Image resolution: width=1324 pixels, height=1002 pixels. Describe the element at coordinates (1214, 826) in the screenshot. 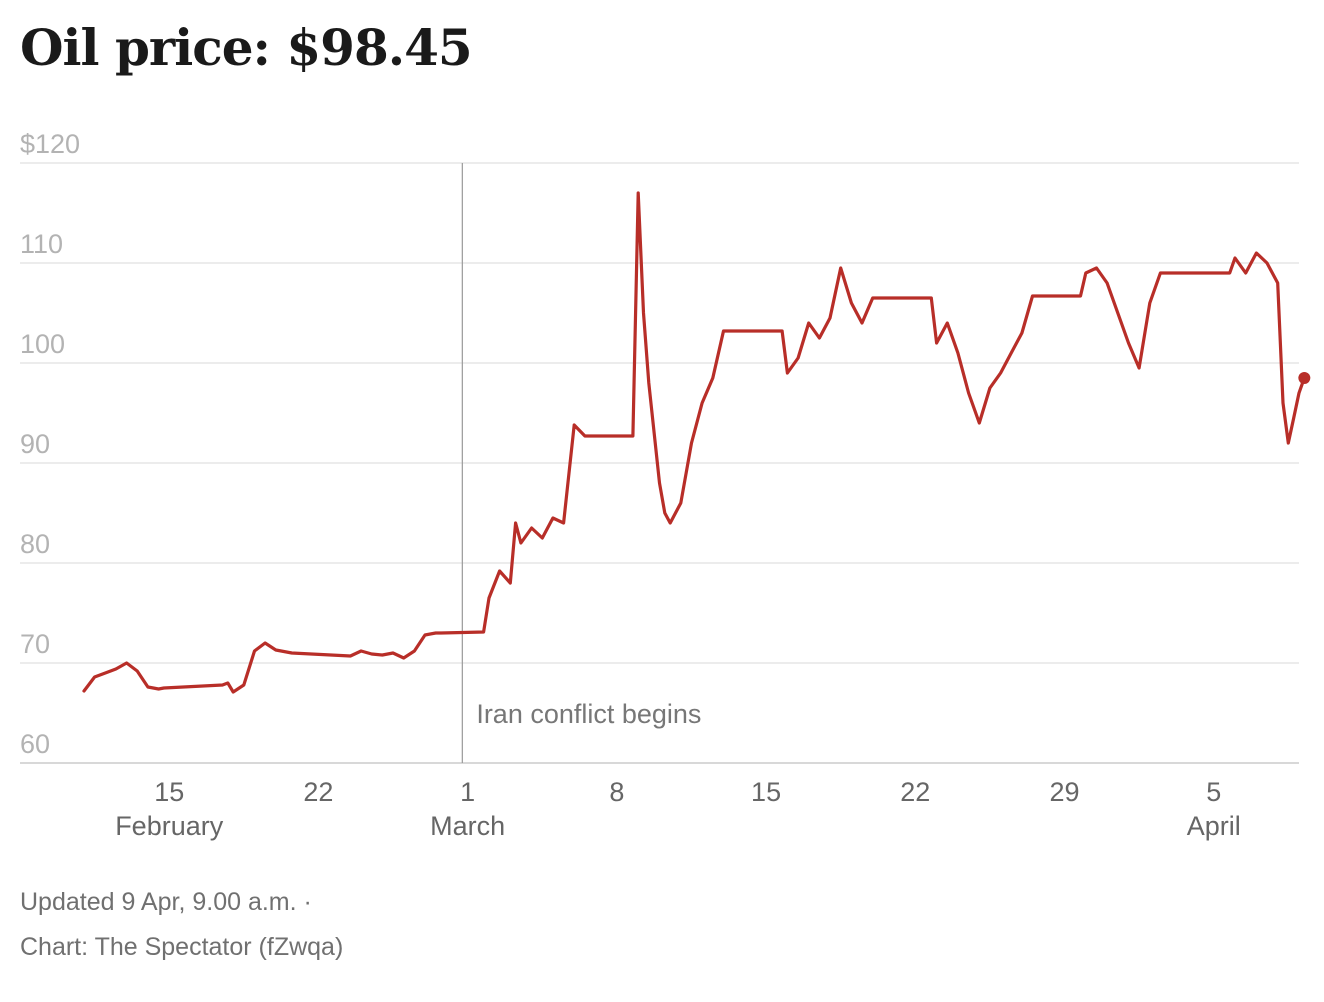

I see `x-month-label: April` at that location.